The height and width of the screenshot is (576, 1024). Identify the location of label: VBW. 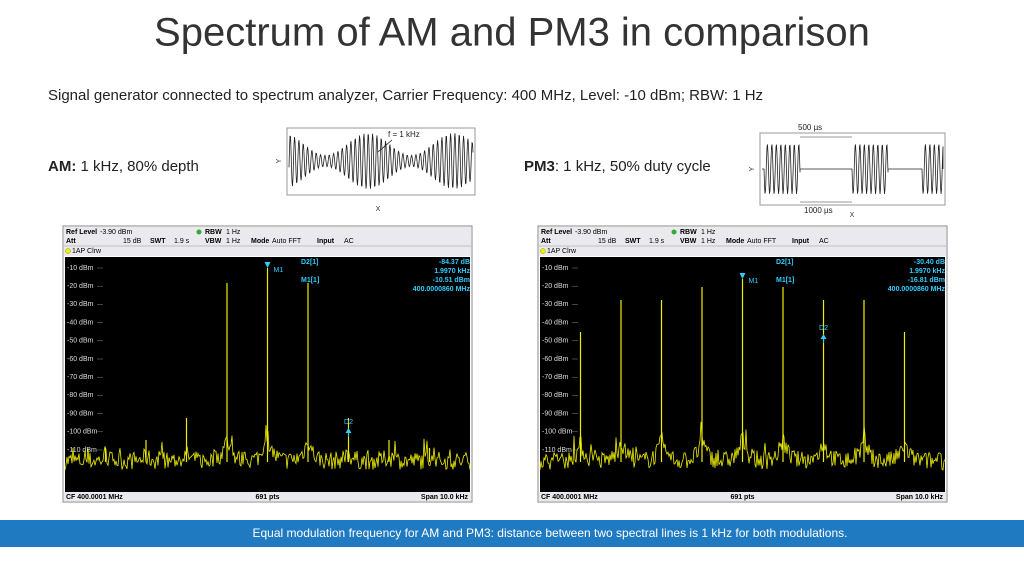
(213, 241).